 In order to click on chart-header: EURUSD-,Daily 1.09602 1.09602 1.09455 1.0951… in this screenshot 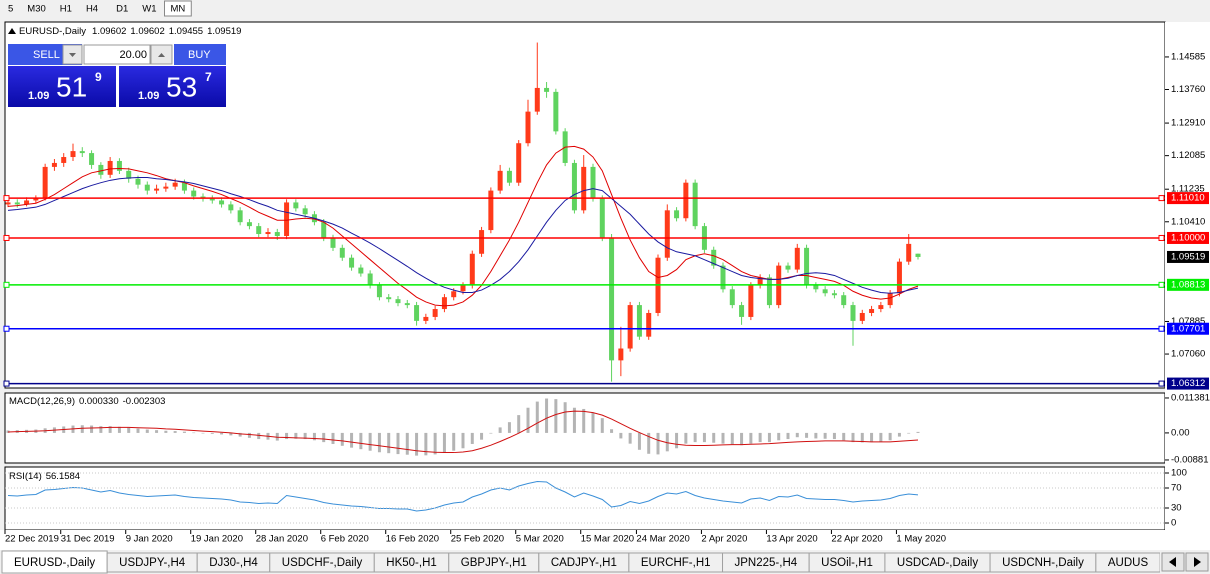, I will do `click(130, 31)`.